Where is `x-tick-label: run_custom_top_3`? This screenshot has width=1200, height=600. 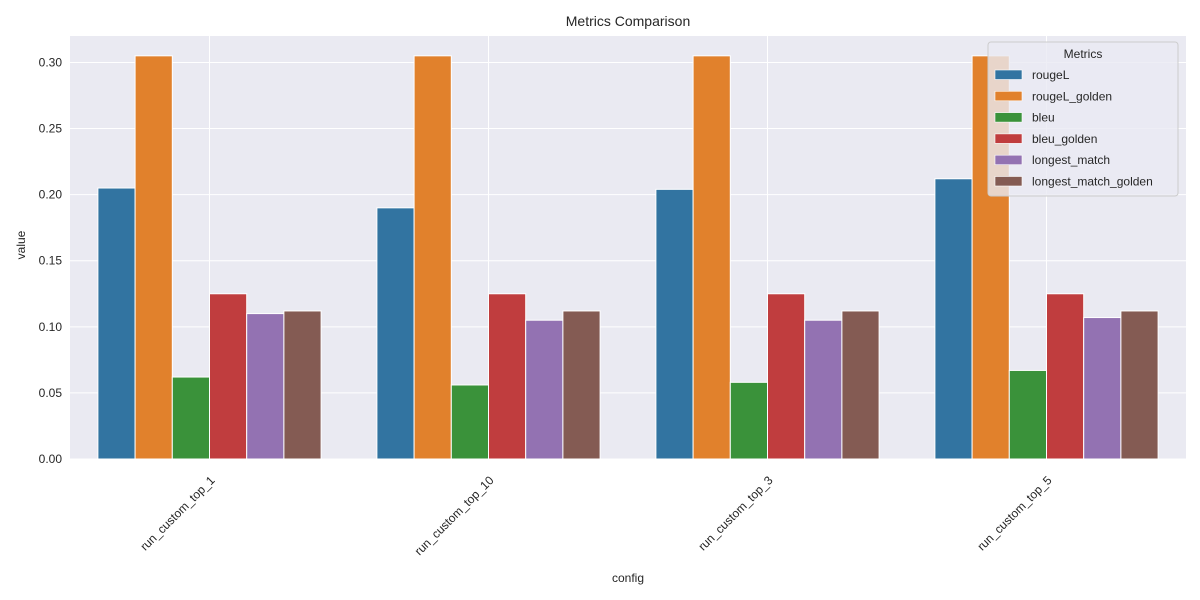
x-tick-label: run_custom_top_3 is located at coordinates (735, 513).